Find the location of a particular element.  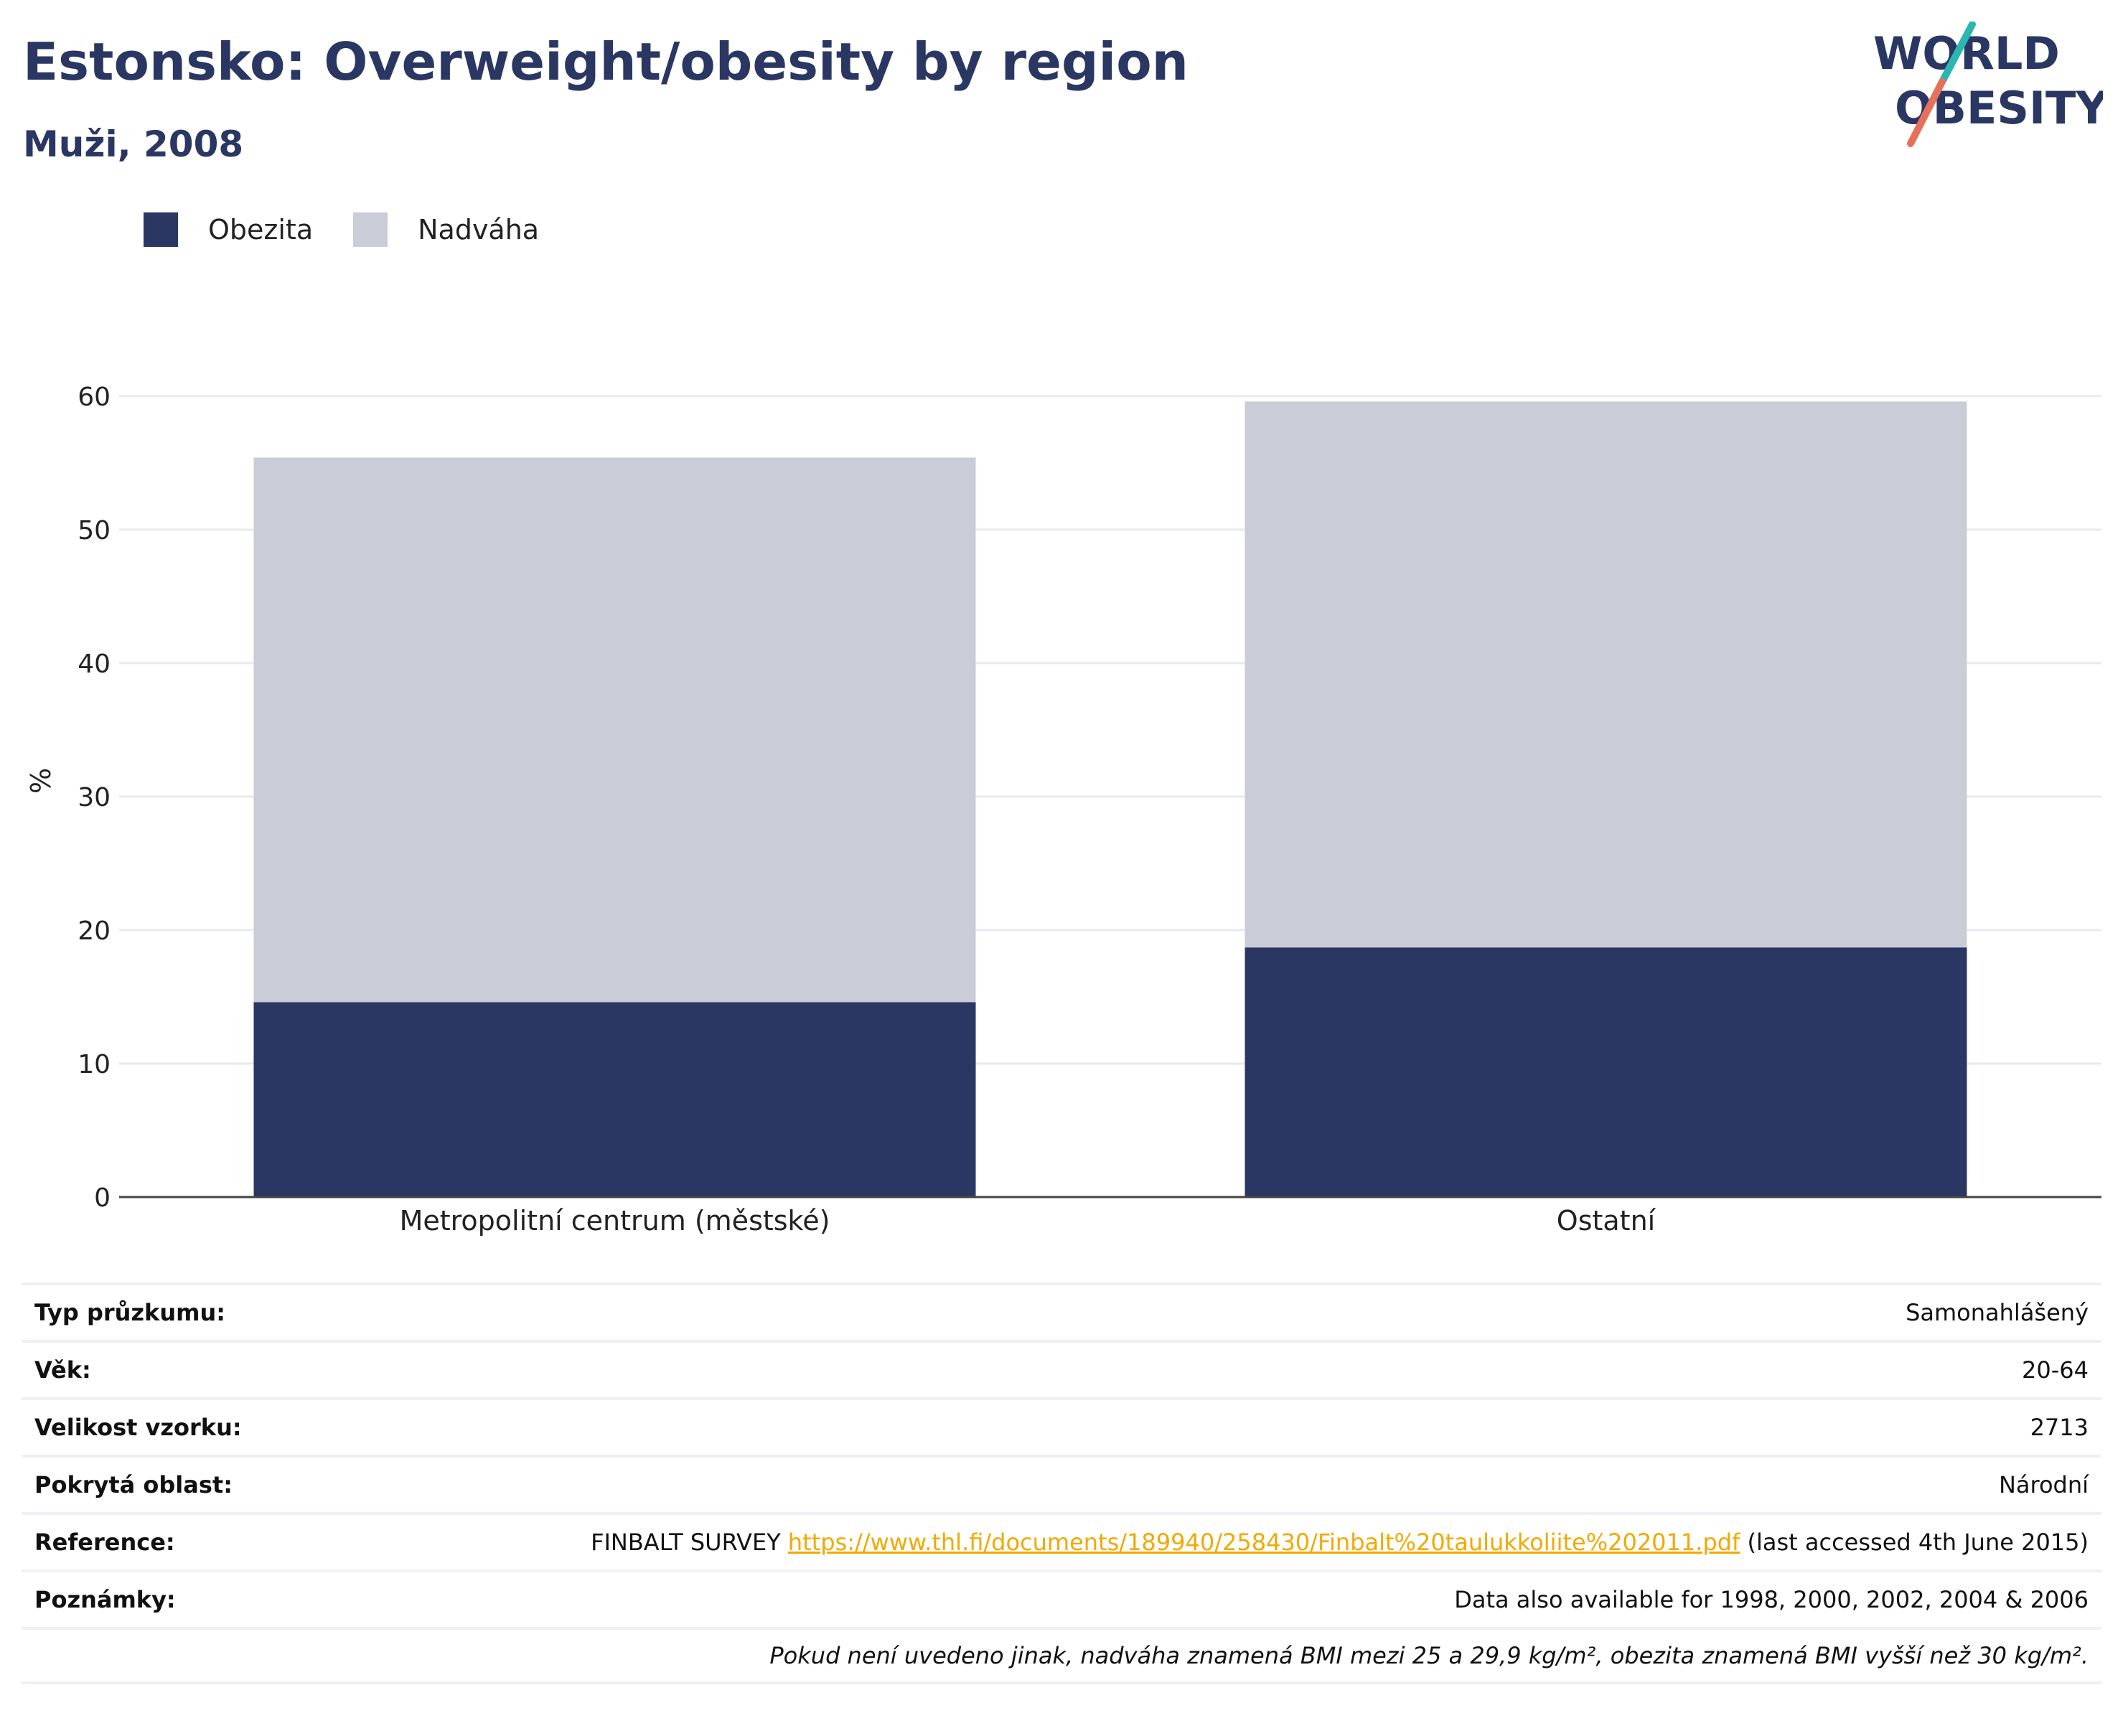

legend-item-nadvaha: Nadváha is located at coordinates (446, 229).